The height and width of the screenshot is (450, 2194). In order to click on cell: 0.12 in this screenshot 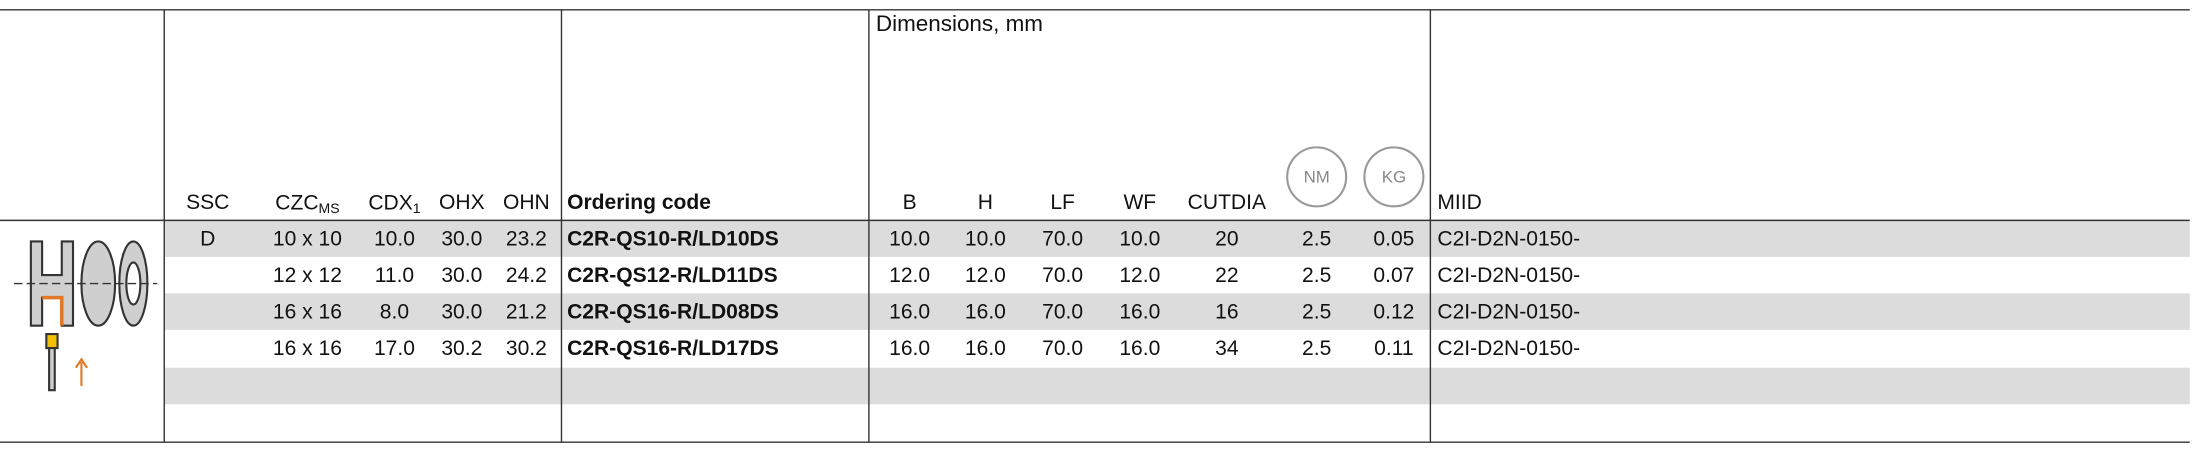, I will do `click(1393, 312)`.